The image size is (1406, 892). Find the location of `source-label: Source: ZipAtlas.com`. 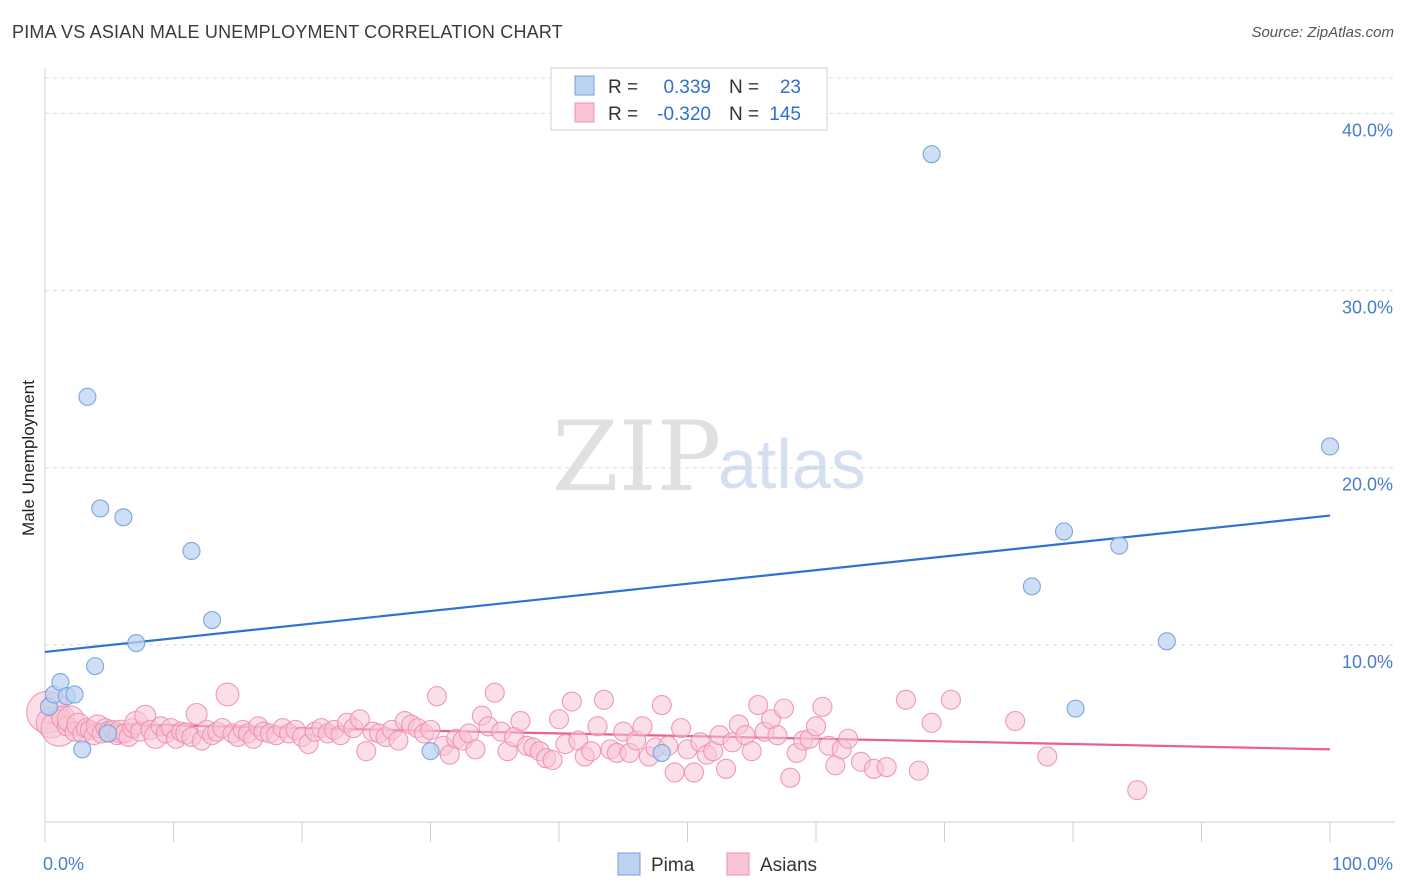

source-label: Source: ZipAtlas.com is located at coordinates (1322, 32).